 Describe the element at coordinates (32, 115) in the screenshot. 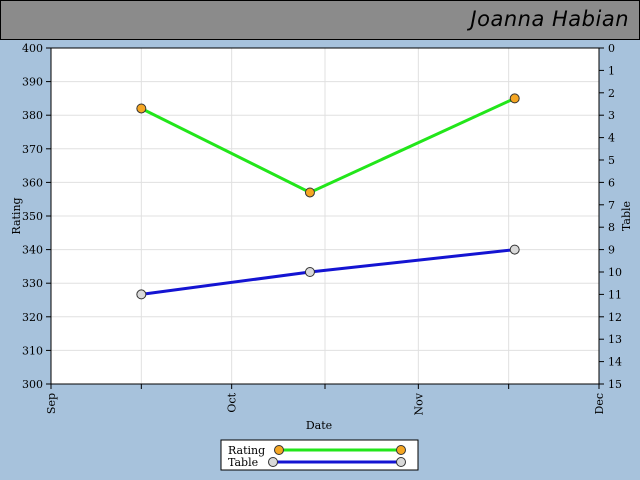

I see `left-axis-tick-label: 380` at that location.